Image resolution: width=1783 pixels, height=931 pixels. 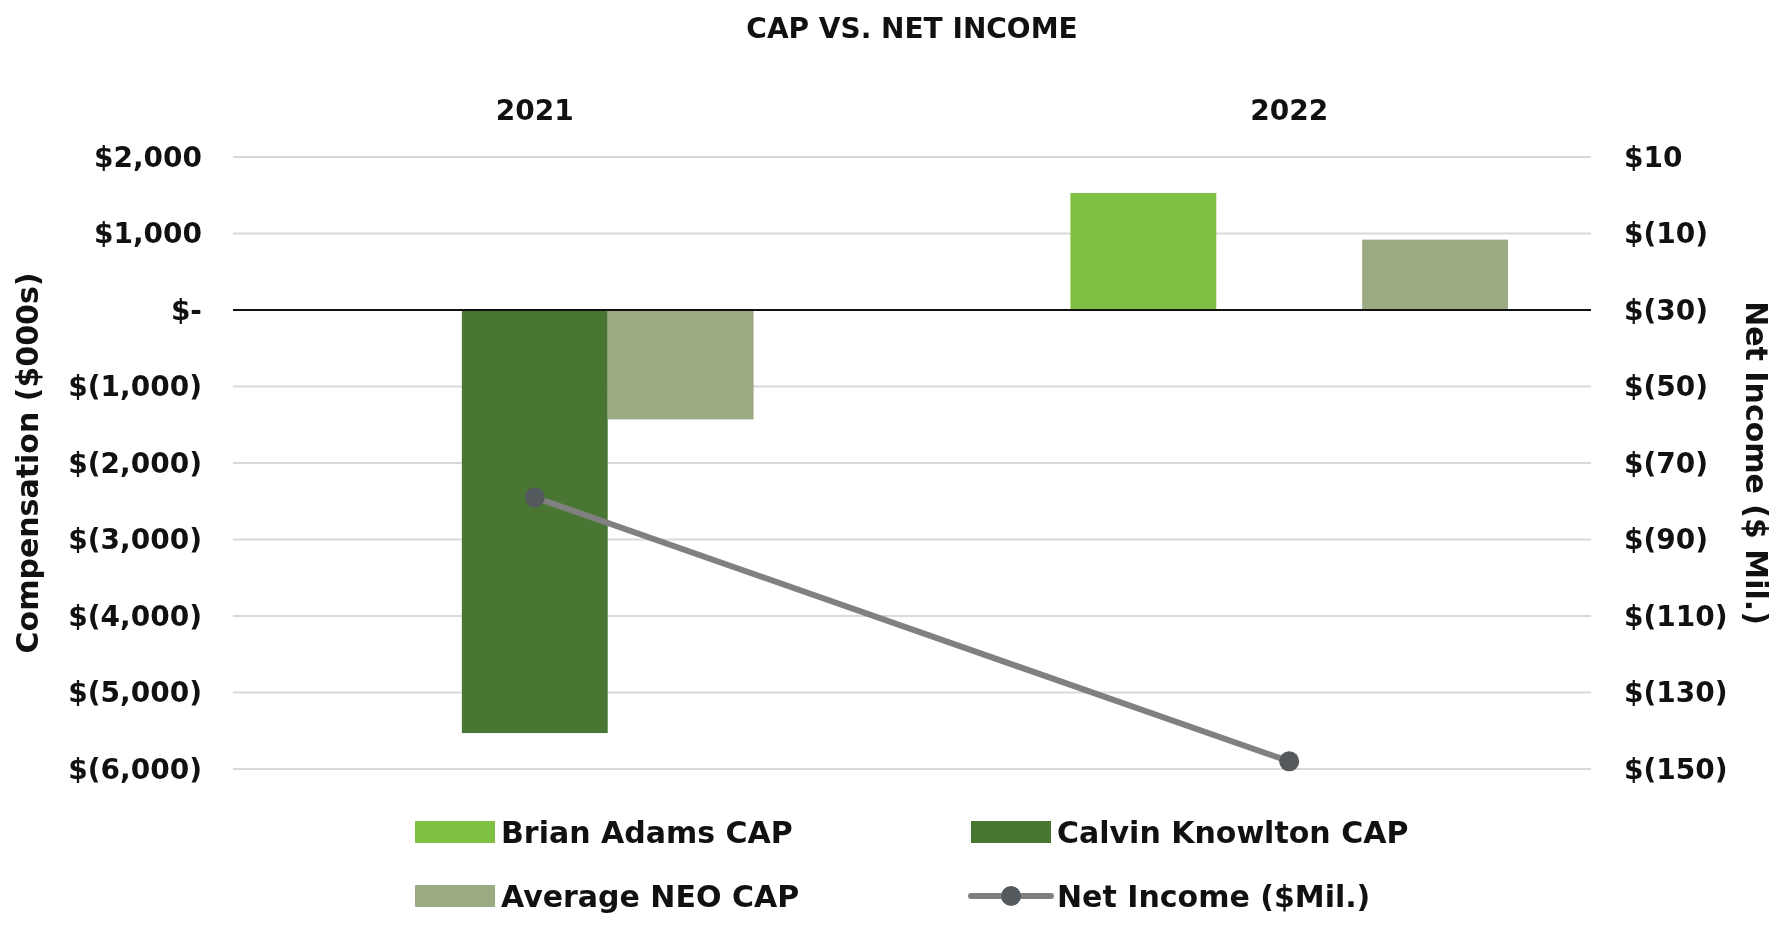 I want to click on y2-tick-label: $(50), so click(x=1666, y=387).